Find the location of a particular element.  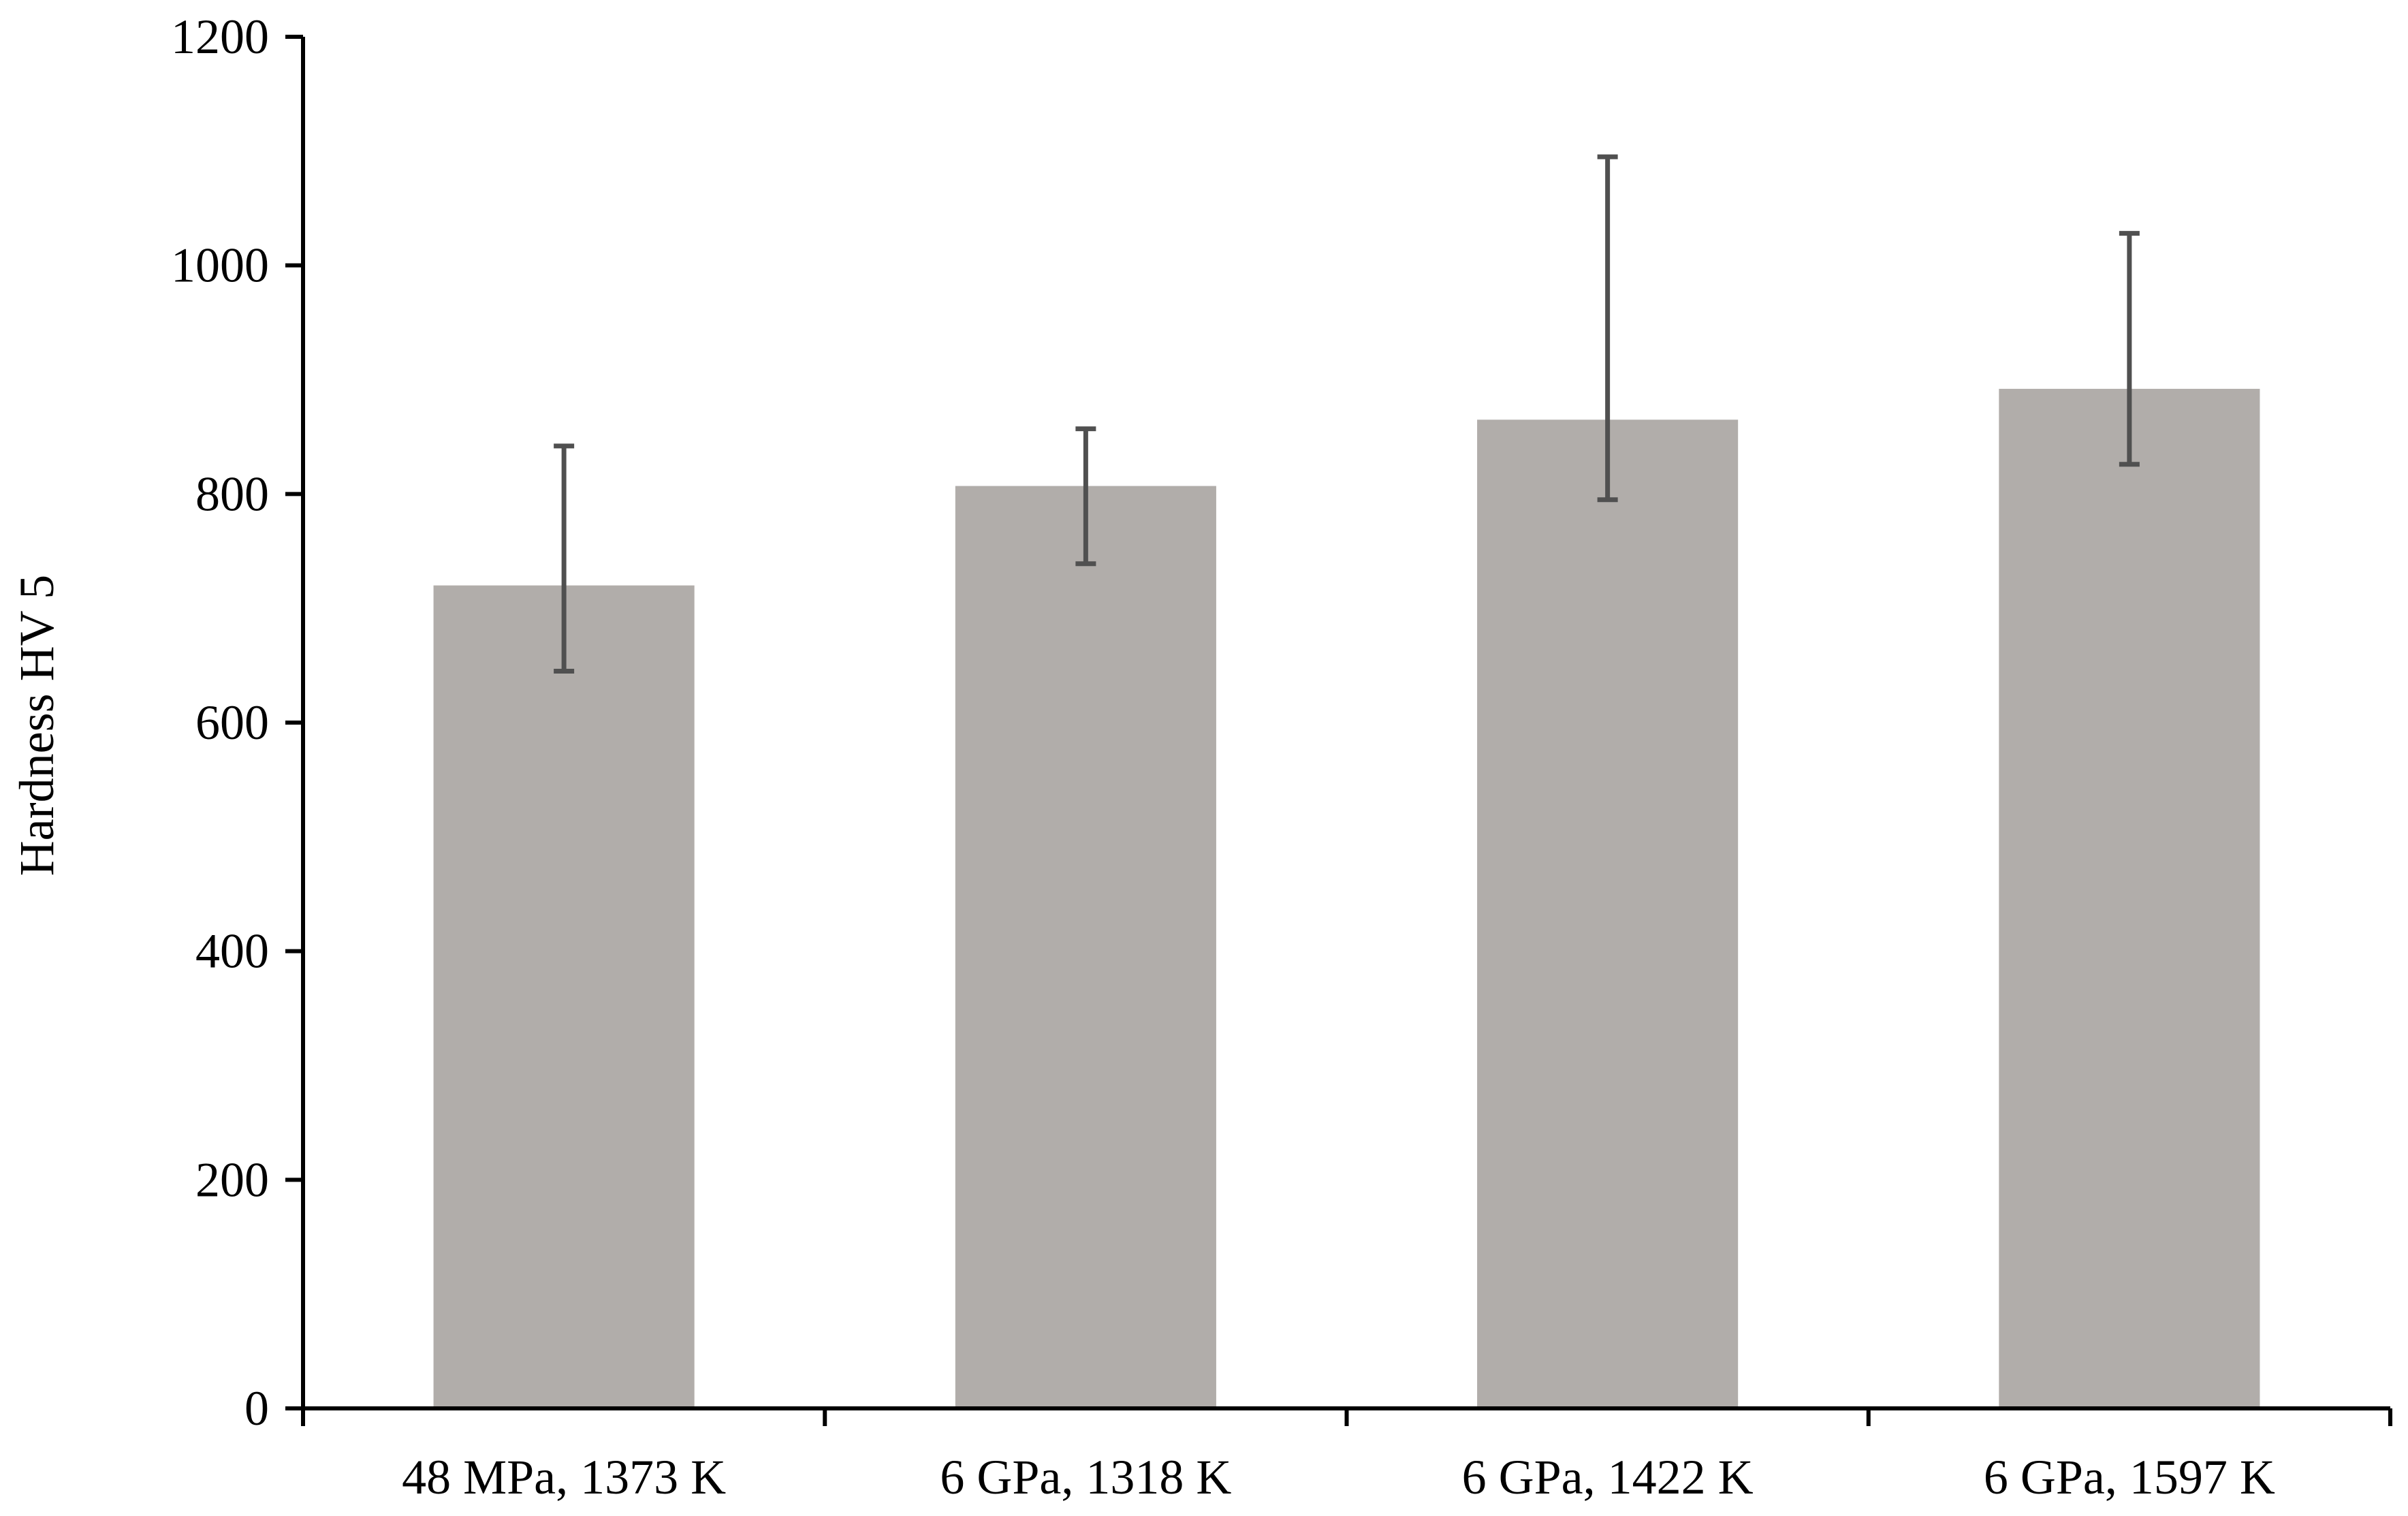

y-tick-label: 200 is located at coordinates (232, 1179).